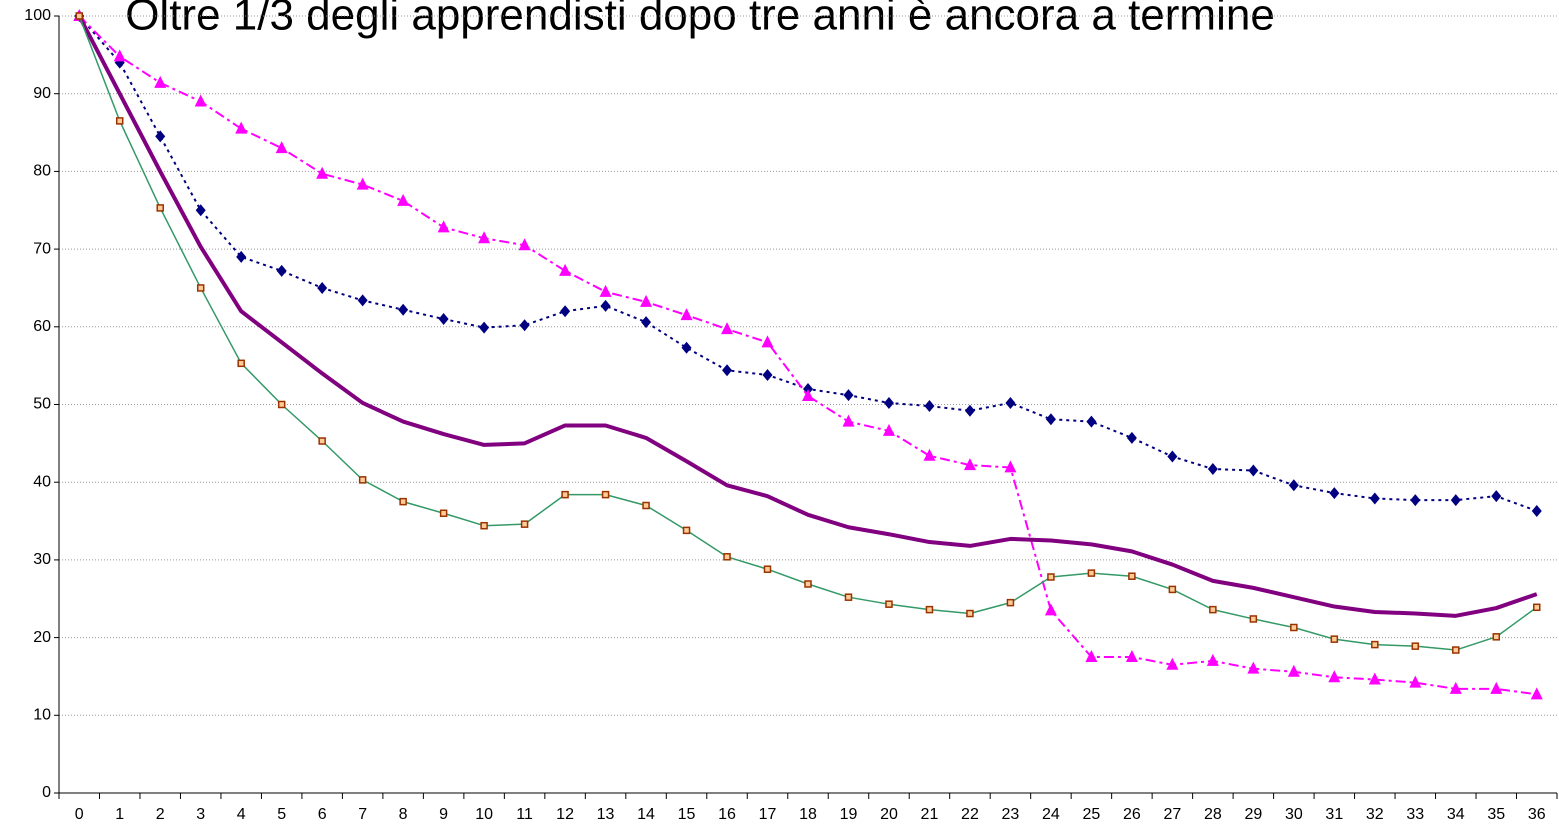 This screenshot has width=1559, height=840. Describe the element at coordinates (362, 814) in the screenshot. I see `x-tick-label: 7` at that location.